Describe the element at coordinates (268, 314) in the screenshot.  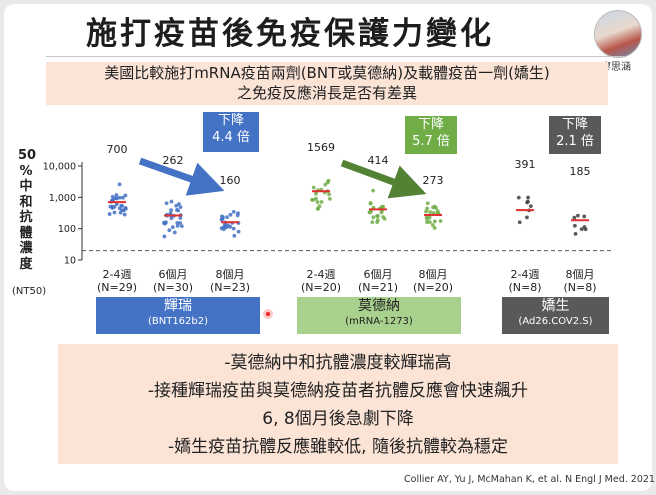
I see `pointer-cursor` at that location.